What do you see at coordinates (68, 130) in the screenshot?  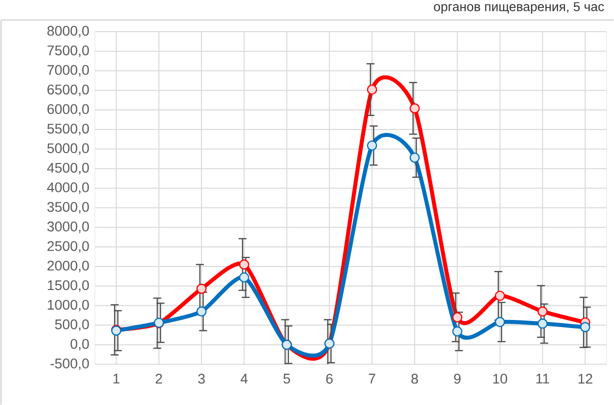 I see `y-tick-label: 5500,0` at bounding box center [68, 130].